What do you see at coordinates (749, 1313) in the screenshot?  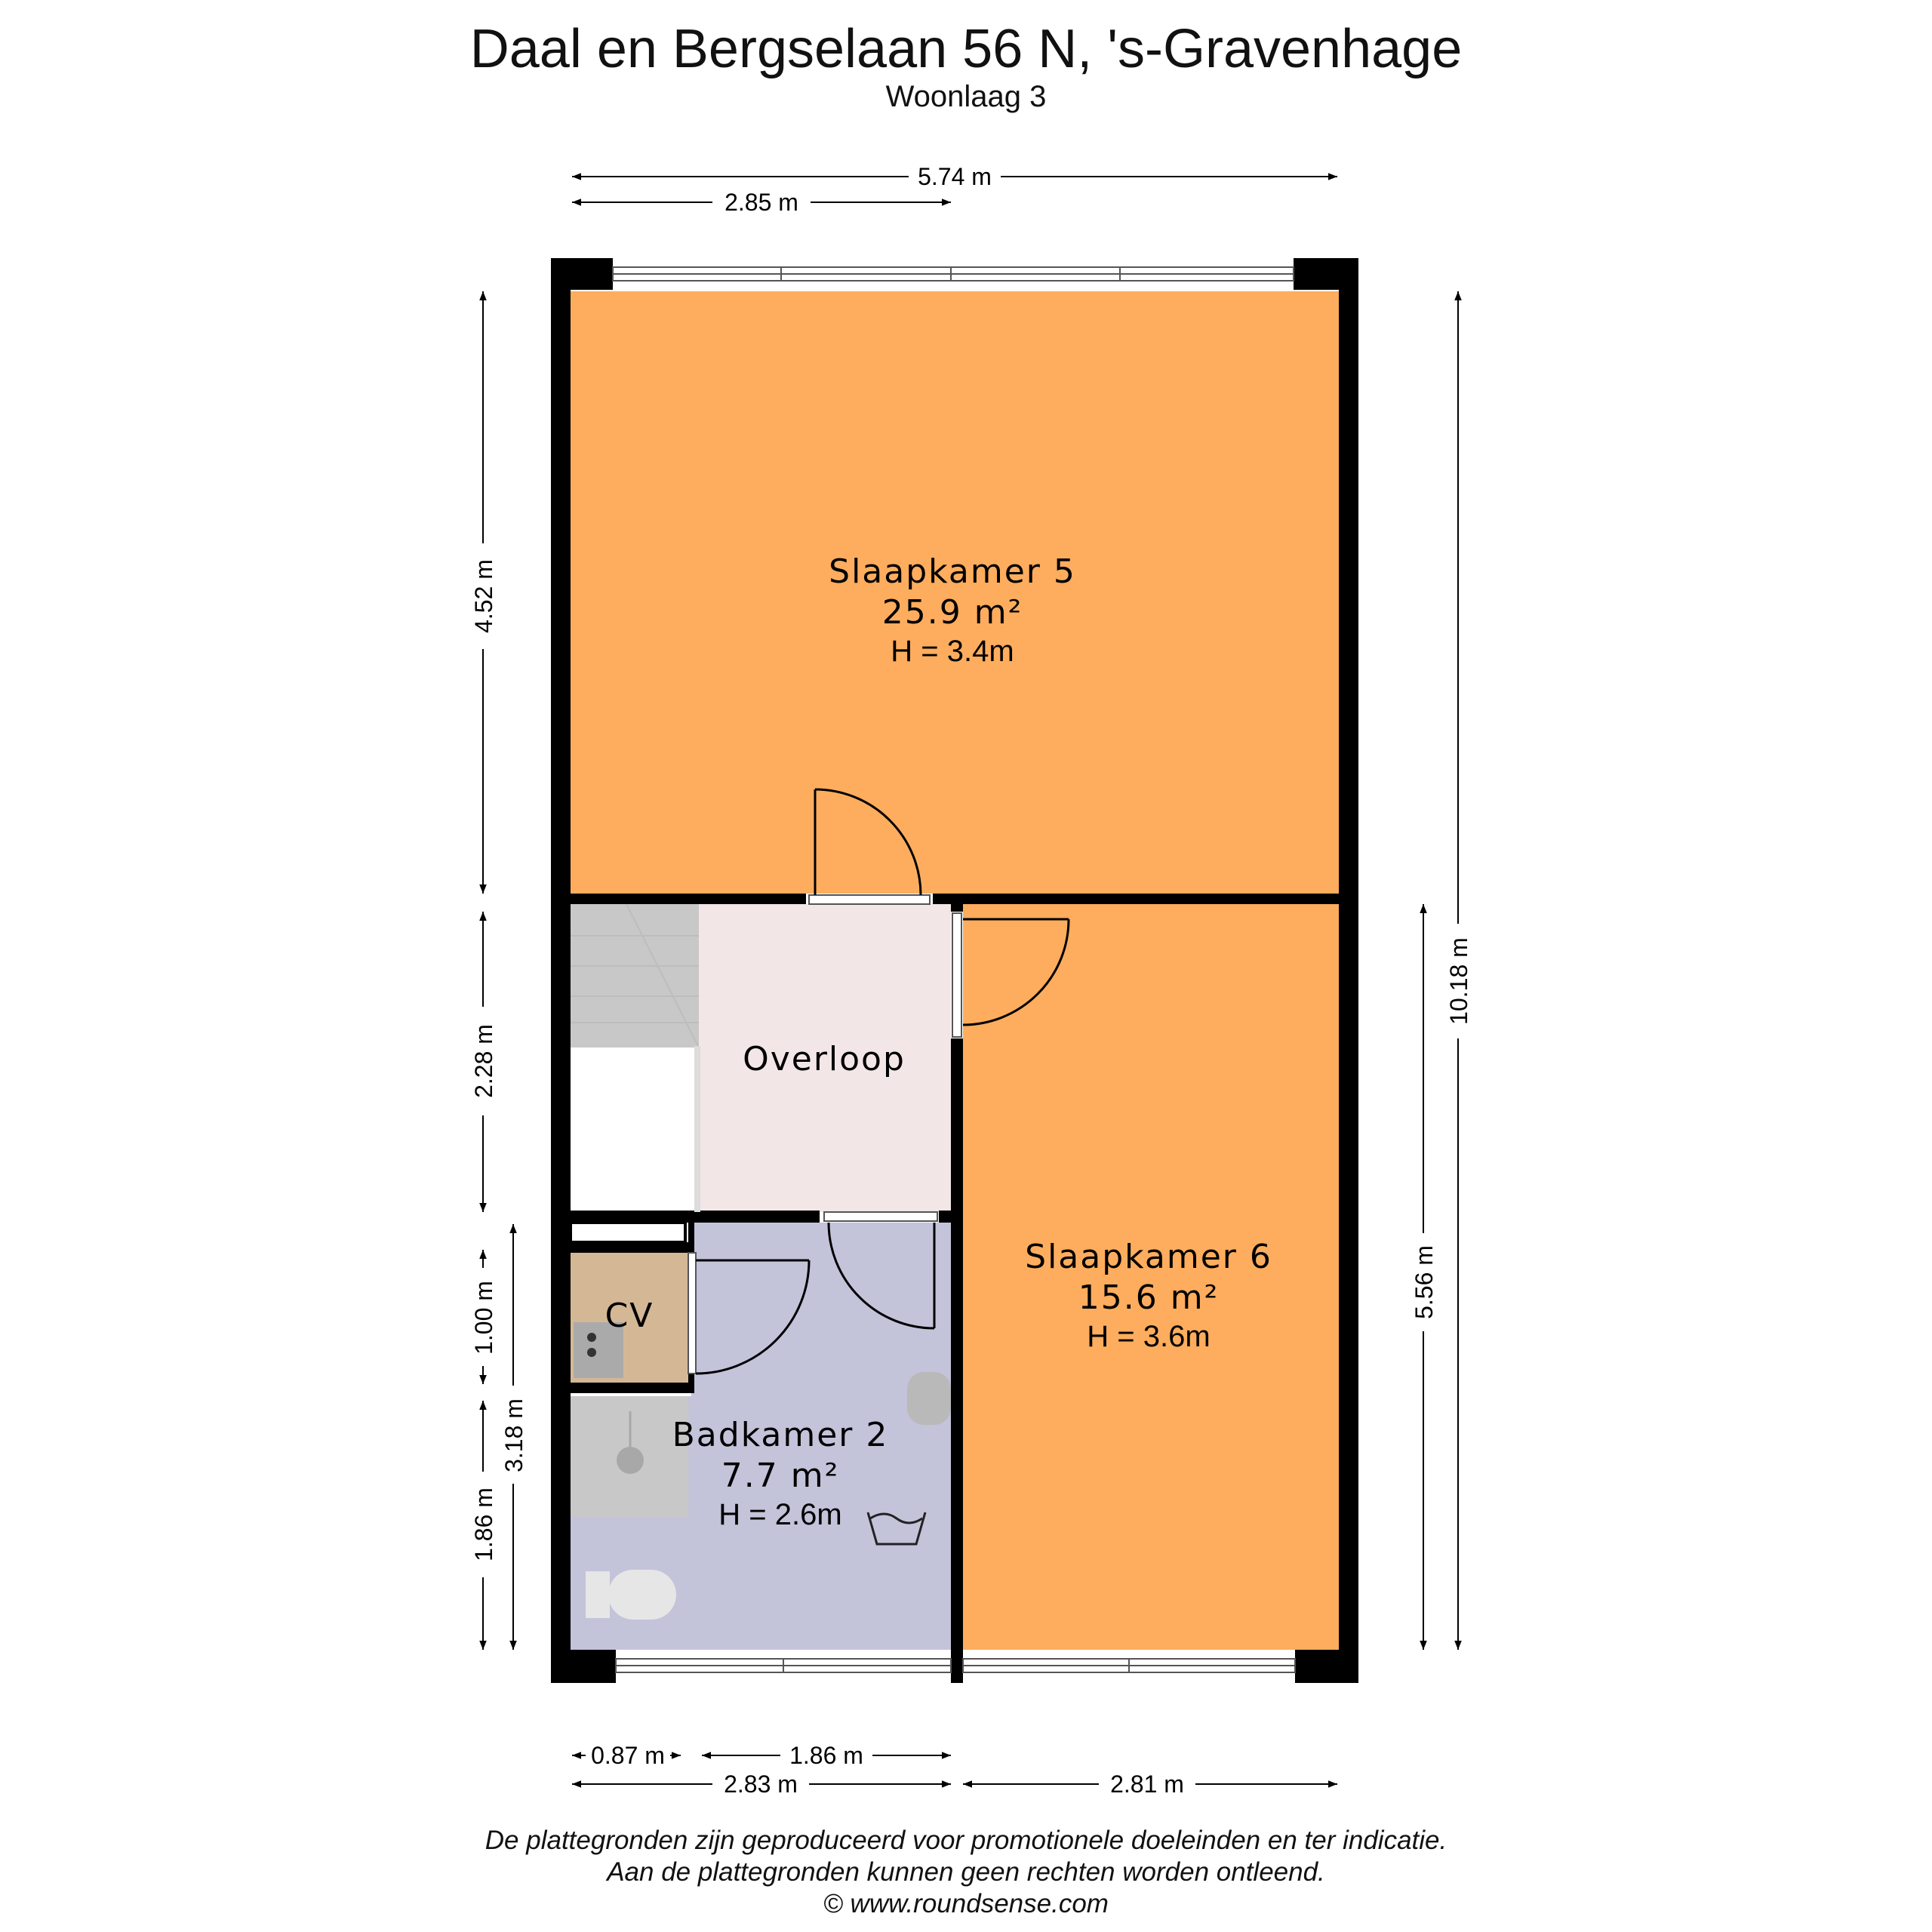 I see `door-cv` at bounding box center [749, 1313].